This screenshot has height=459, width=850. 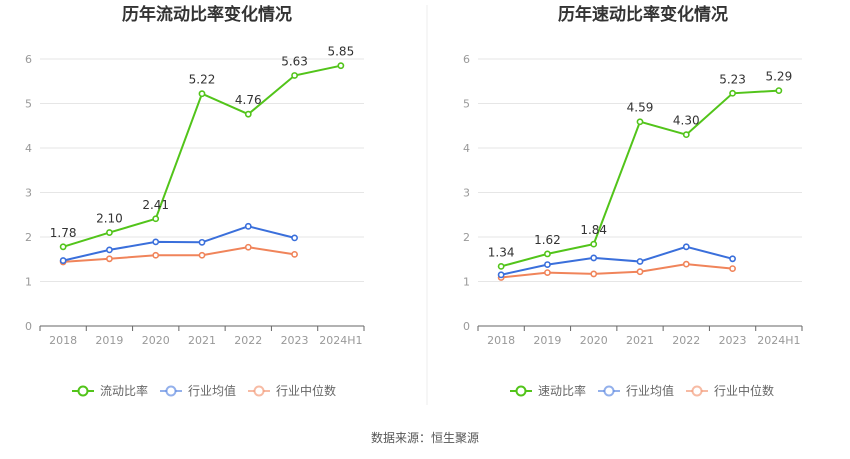 I want to click on legend-item: 速动比率, so click(x=548, y=390).